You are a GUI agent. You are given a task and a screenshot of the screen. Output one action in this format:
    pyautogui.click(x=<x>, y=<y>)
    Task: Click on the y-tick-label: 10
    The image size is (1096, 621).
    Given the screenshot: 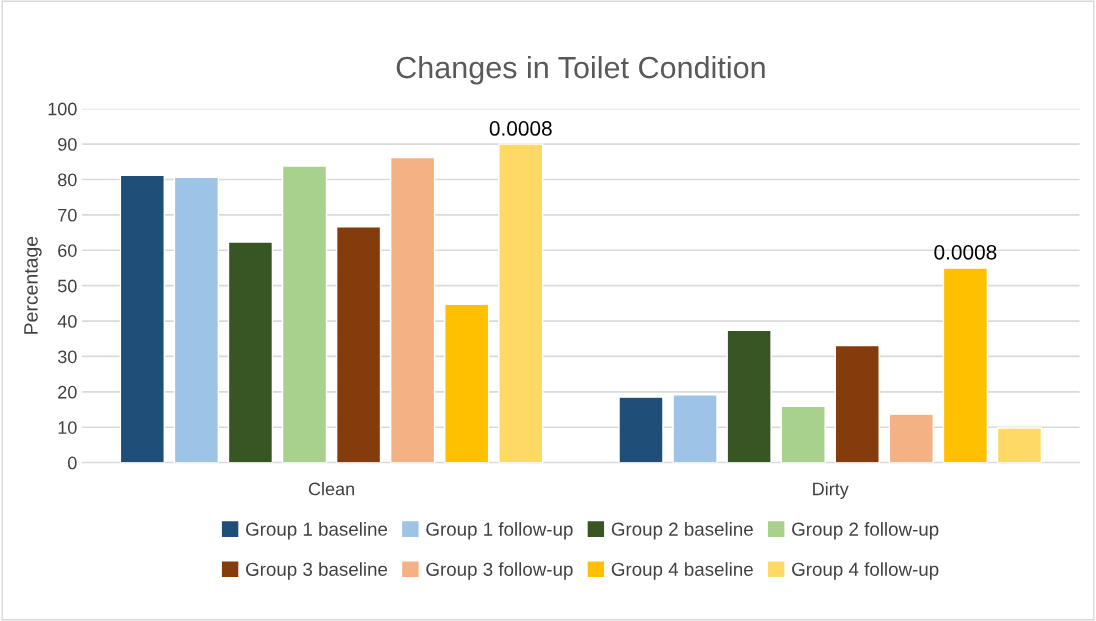 What is the action you would take?
    pyautogui.click(x=67, y=427)
    